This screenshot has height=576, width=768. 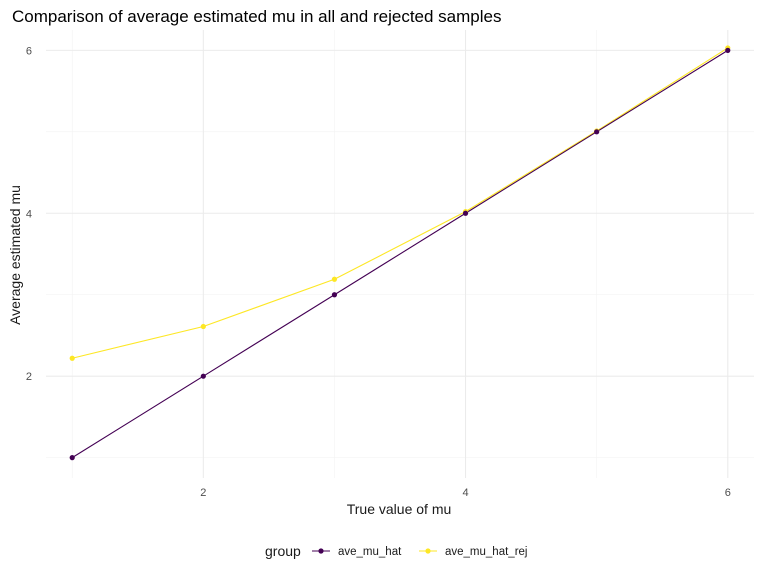 I want to click on x-tick-label: 2, so click(x=203, y=493).